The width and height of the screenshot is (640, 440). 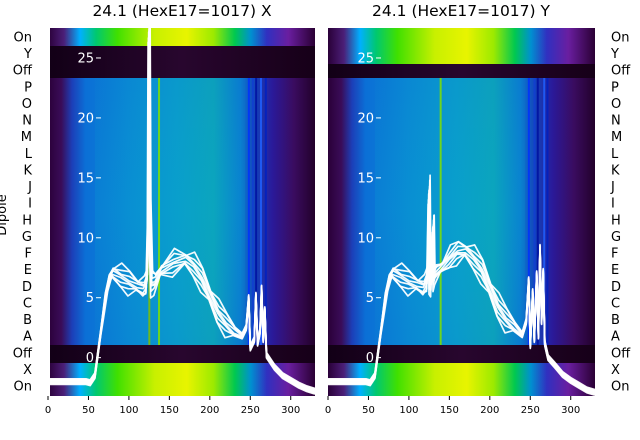 I want to click on row-label-right: K, so click(x=615, y=170).